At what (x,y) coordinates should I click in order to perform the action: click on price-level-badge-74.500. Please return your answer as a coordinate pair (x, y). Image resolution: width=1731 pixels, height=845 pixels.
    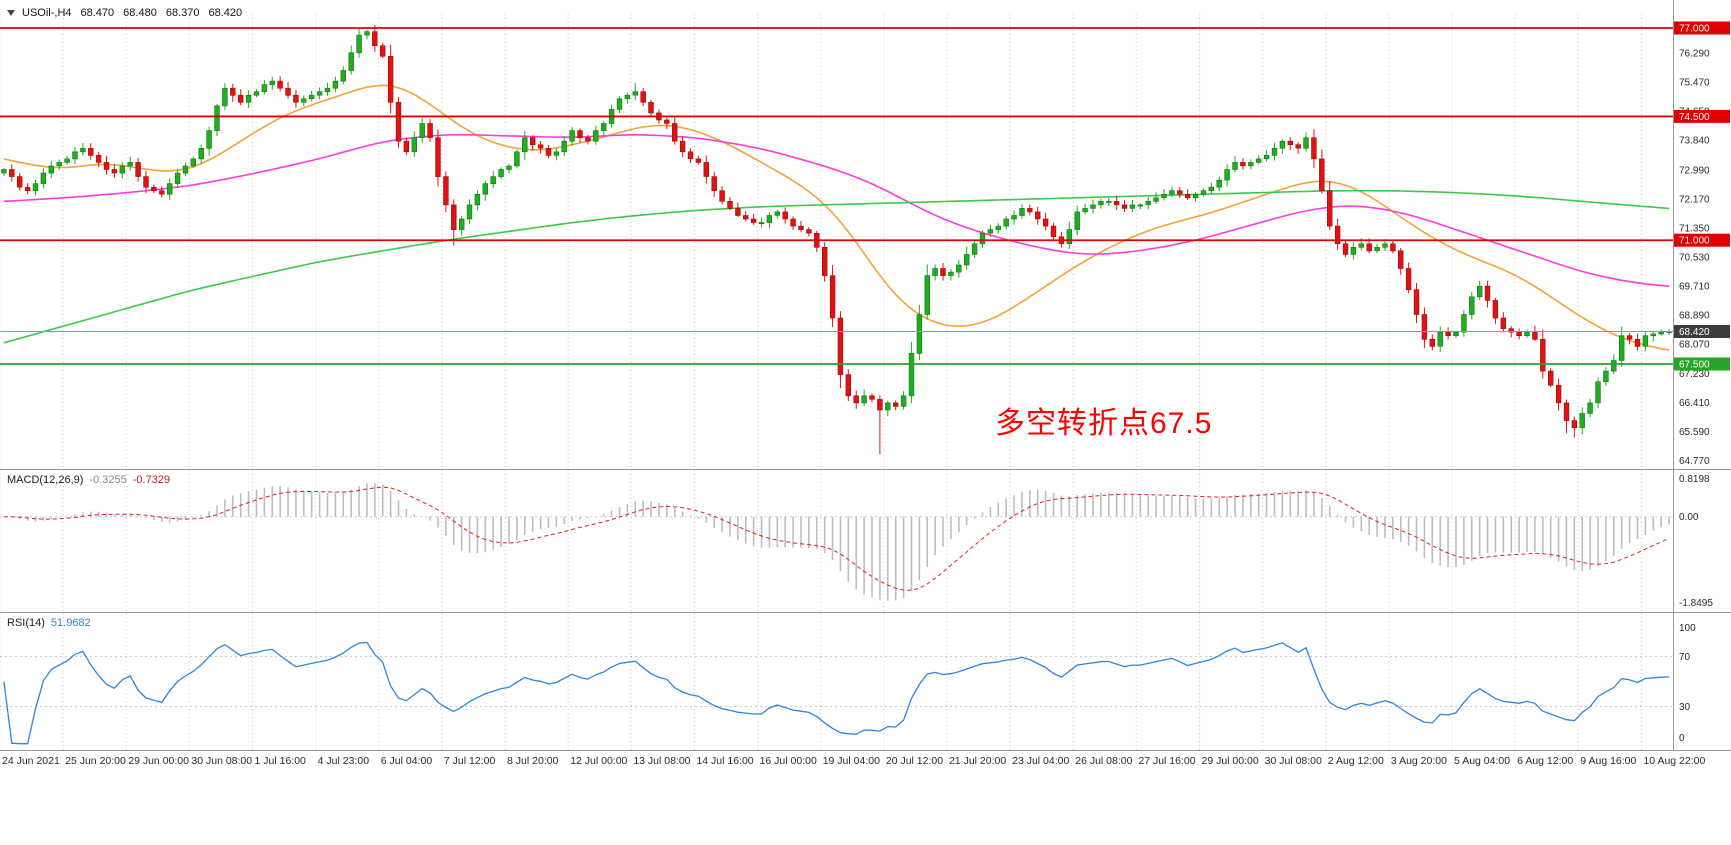
    Looking at the image, I should click on (1702, 116).